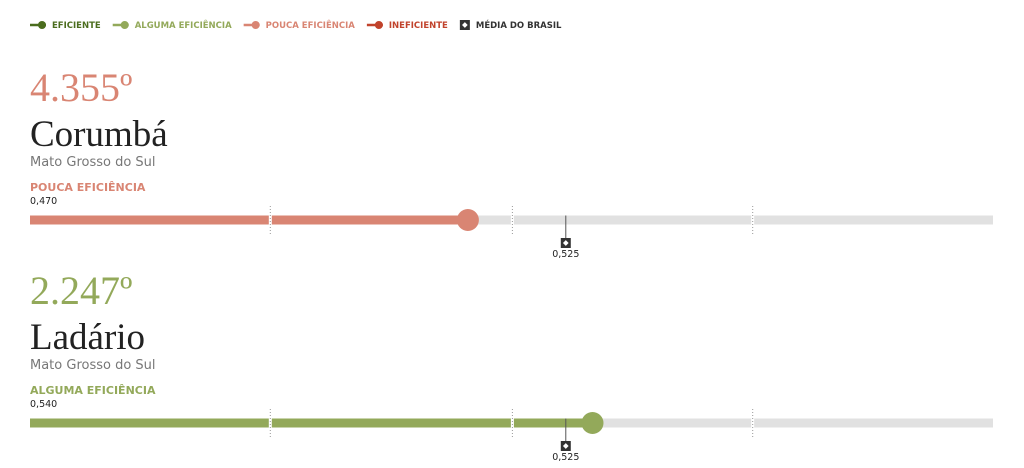 The width and height of the screenshot is (1024, 468). What do you see at coordinates (81, 87) in the screenshot?
I see `rank: 4.355º` at bounding box center [81, 87].